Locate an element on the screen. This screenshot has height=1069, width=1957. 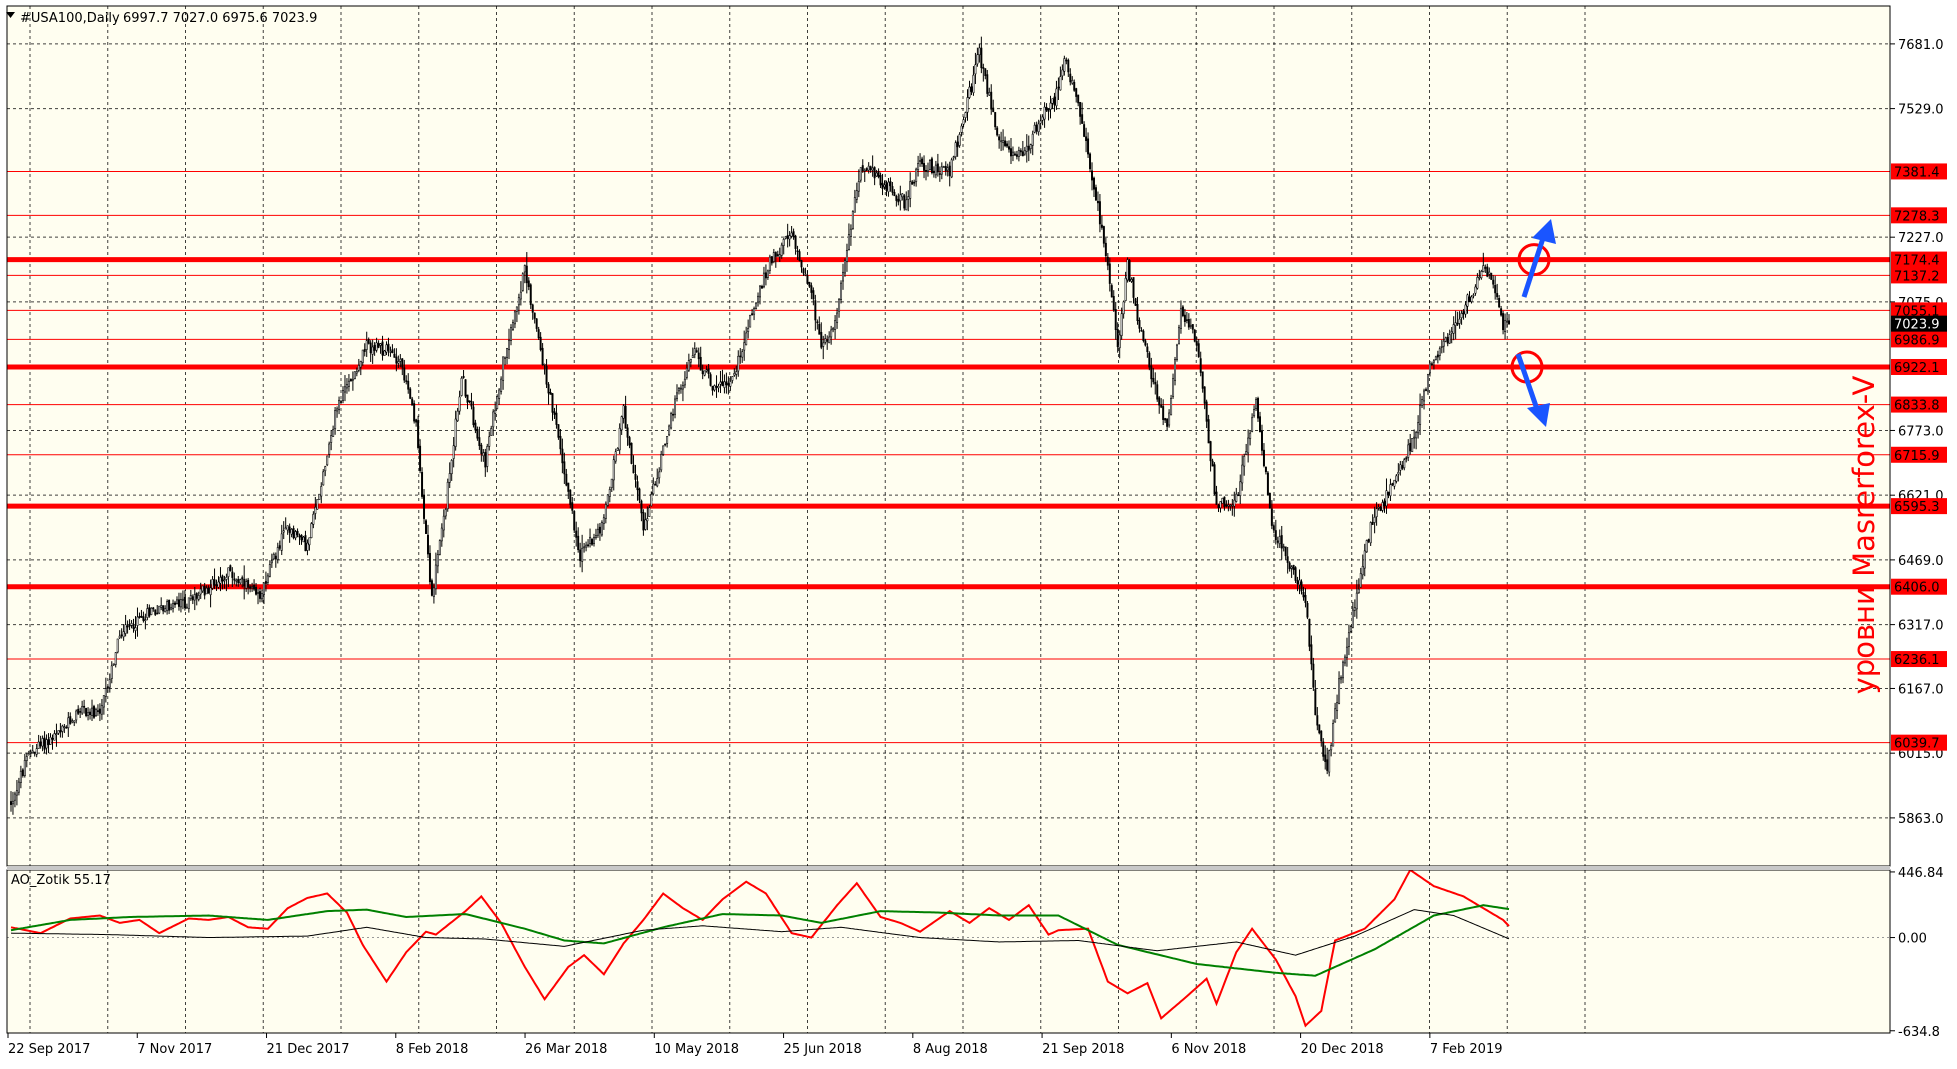
ao-indicator is located at coordinates (760, 948).